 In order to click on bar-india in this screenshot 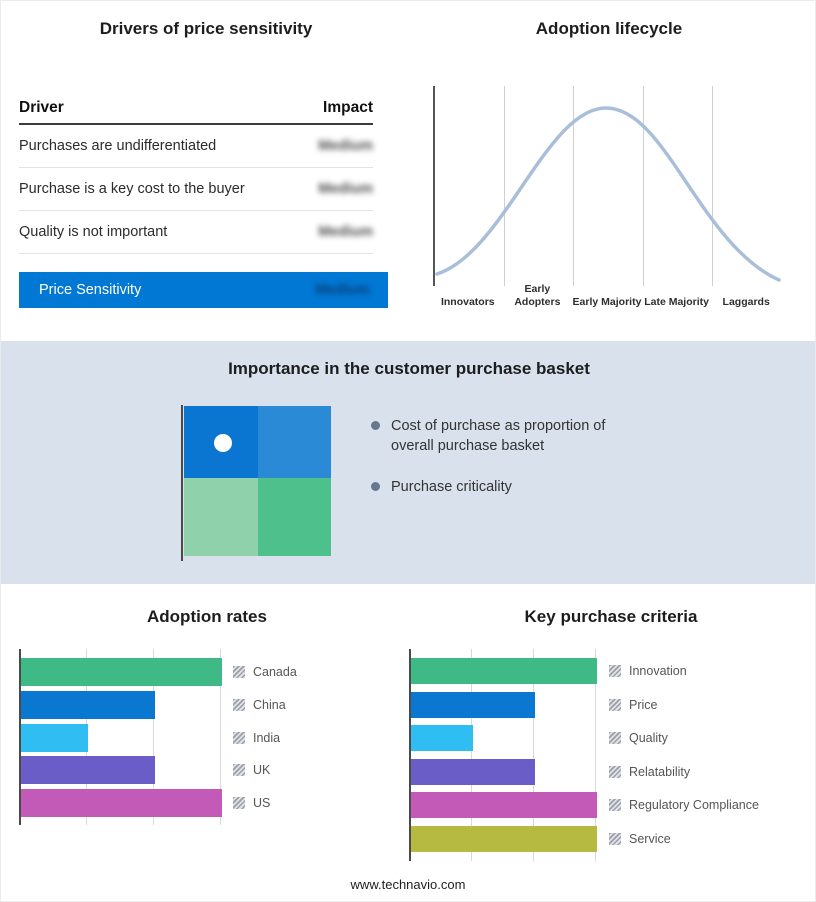, I will do `click(54, 737)`.